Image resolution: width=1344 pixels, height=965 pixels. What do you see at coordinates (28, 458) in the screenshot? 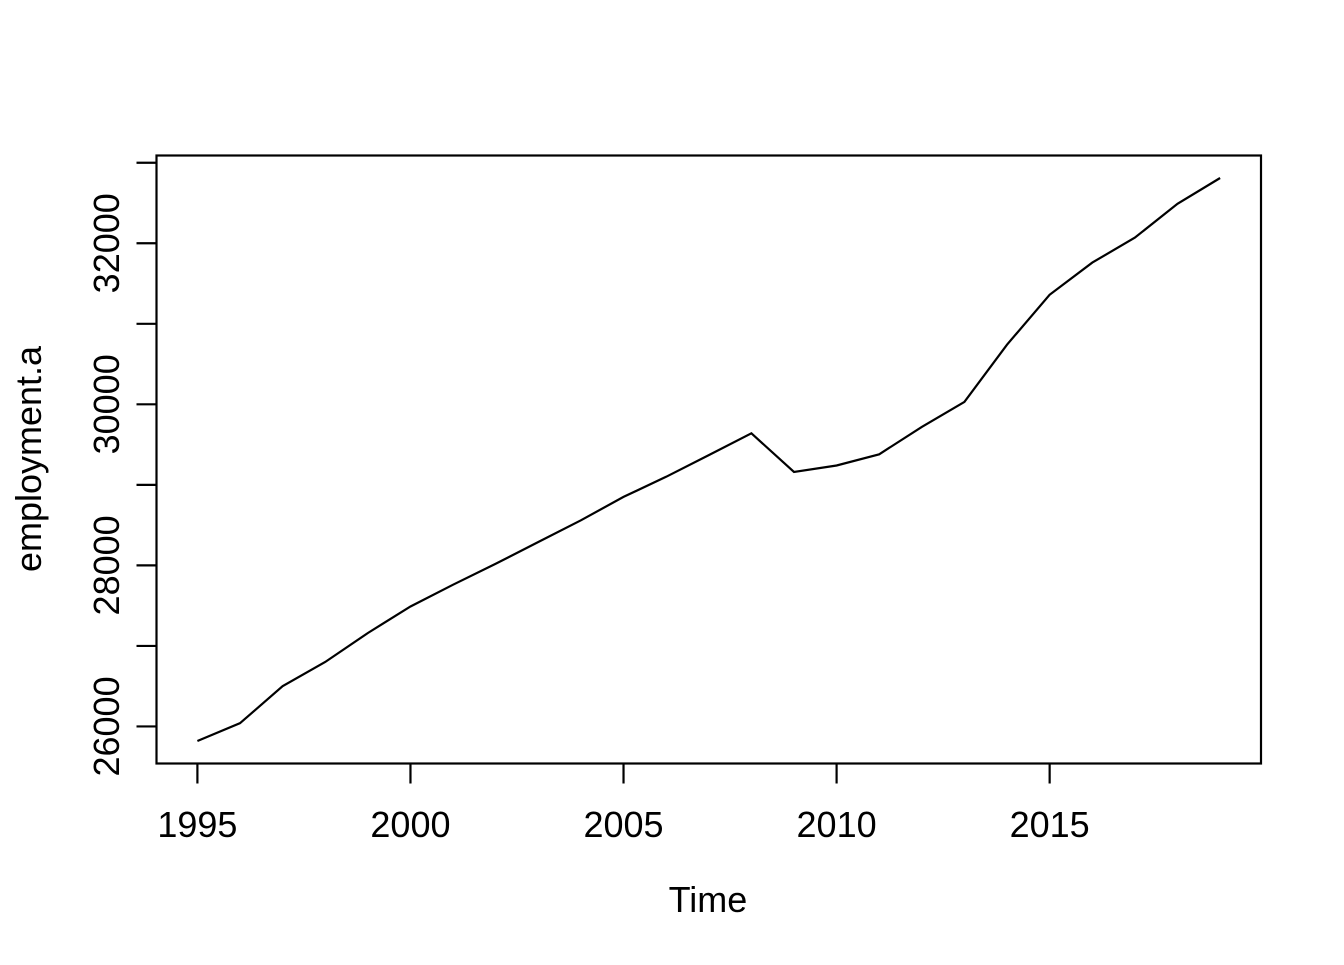
I see `y-axis-title: employment.a` at bounding box center [28, 458].